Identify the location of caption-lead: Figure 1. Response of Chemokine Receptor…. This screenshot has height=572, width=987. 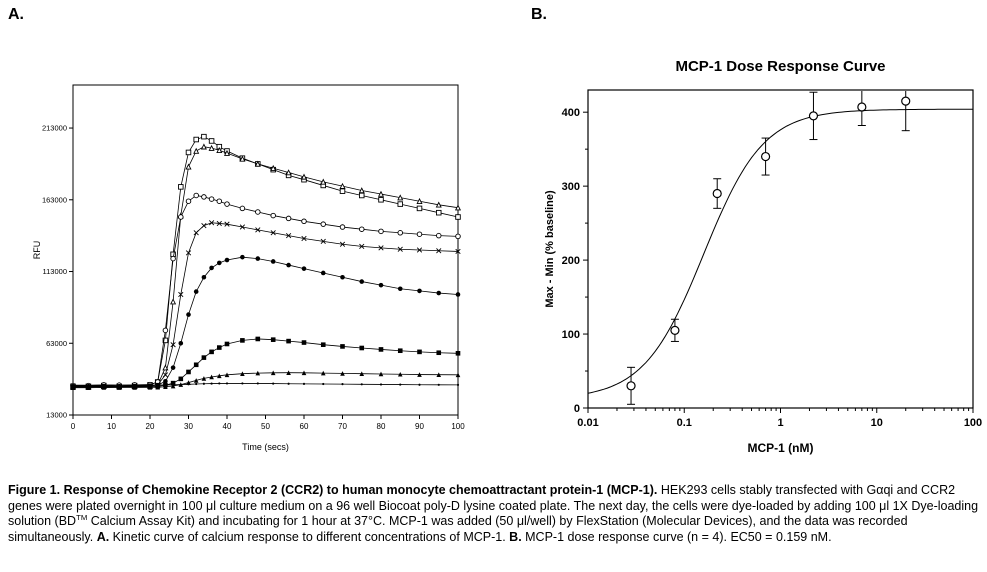
(333, 490).